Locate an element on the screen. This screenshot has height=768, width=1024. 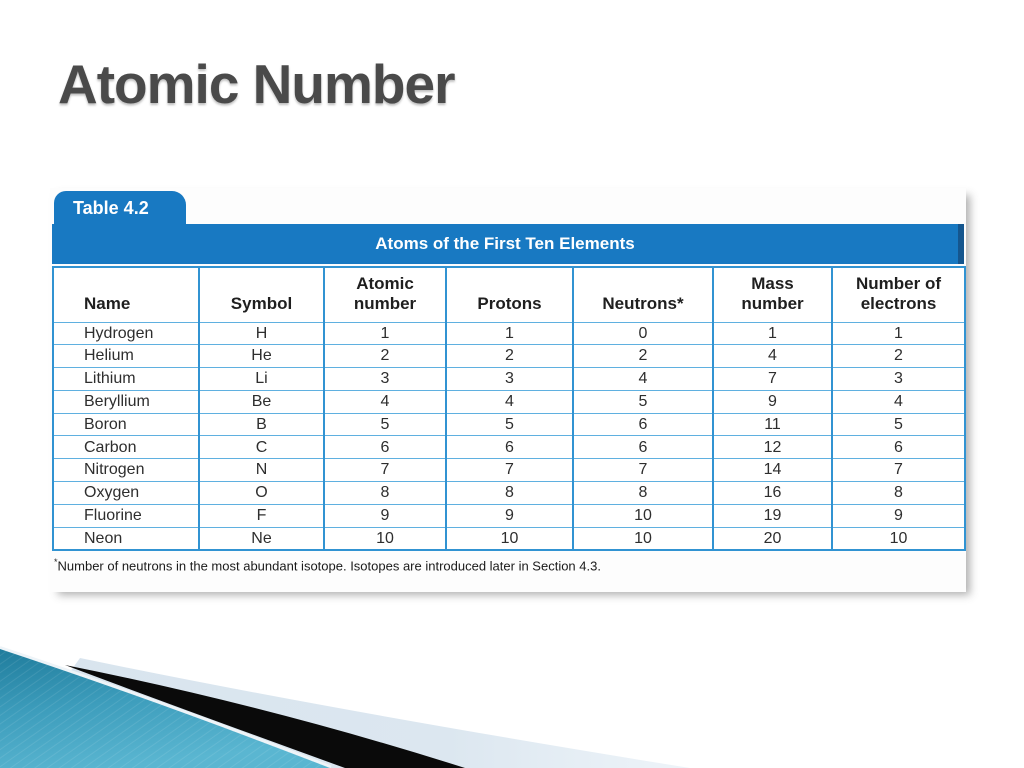
table-row: Boron B 5 5 6 11 5 is located at coordinates (508, 424).